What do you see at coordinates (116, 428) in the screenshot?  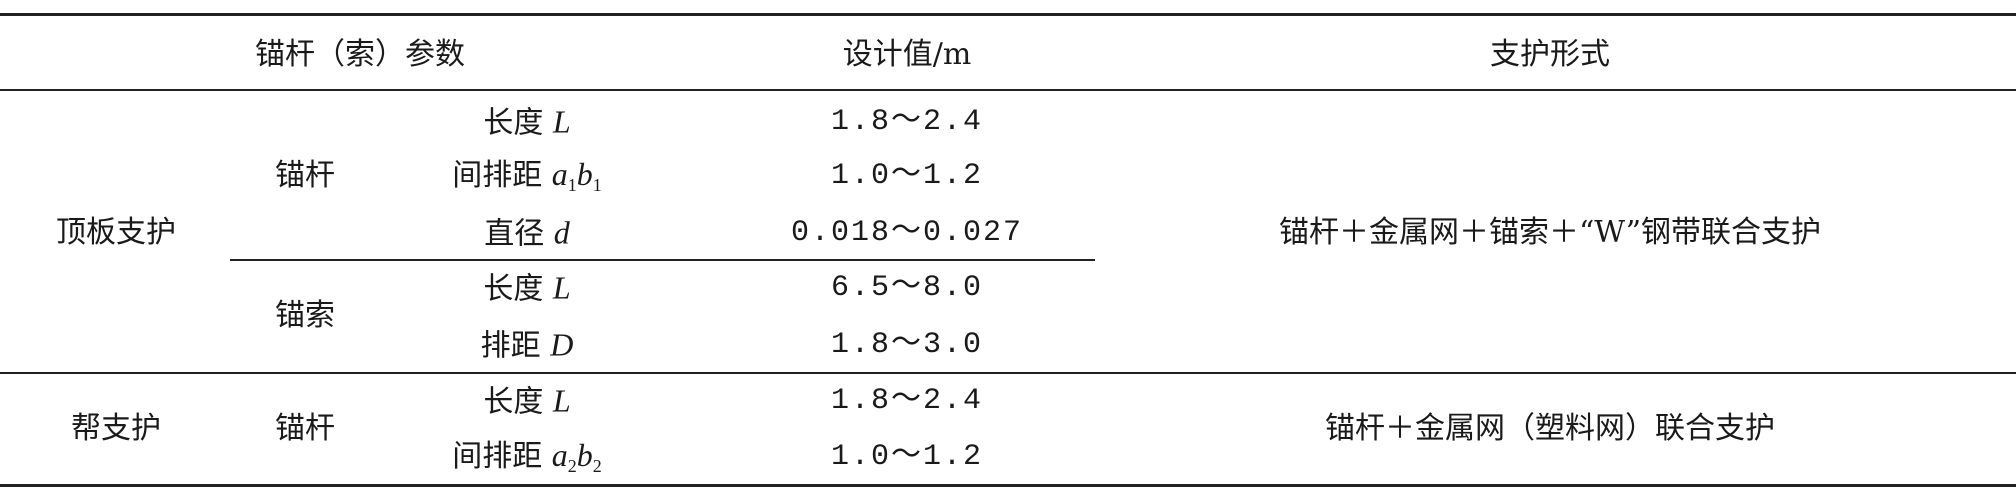 I see `rib-group: 帮支护` at bounding box center [116, 428].